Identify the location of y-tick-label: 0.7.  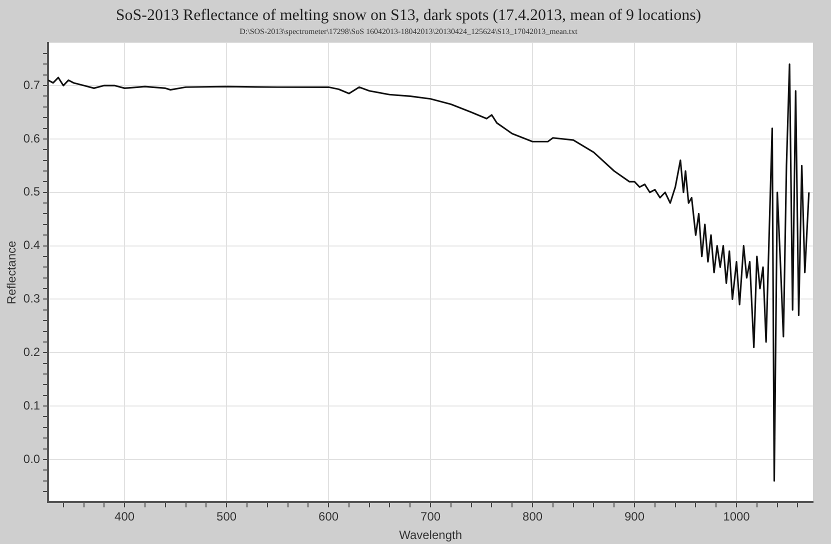
(31, 85).